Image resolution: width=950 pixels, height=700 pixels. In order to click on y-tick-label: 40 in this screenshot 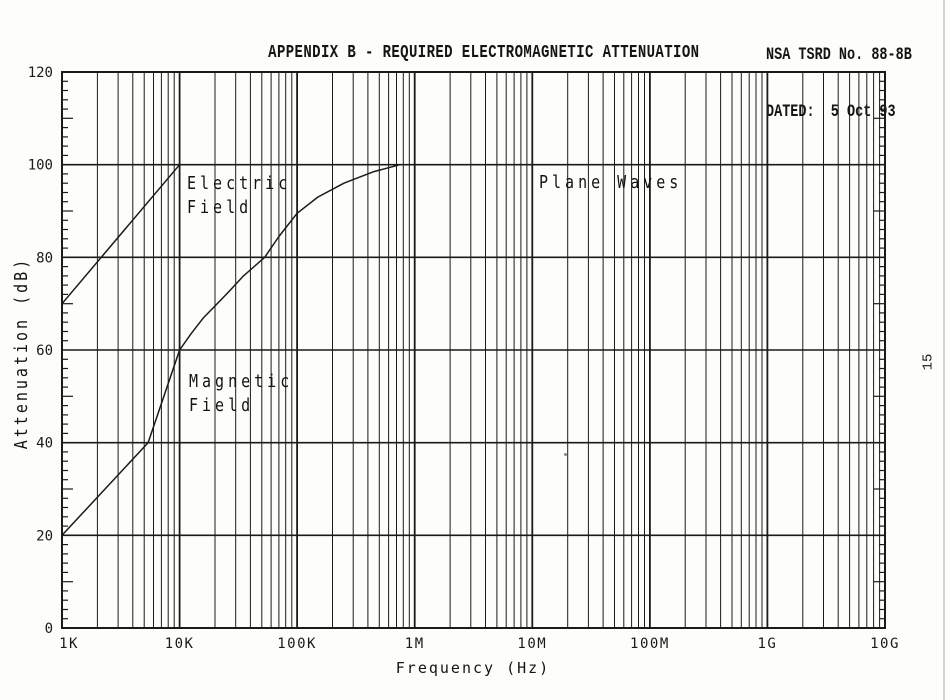, I will do `click(44, 444)`.